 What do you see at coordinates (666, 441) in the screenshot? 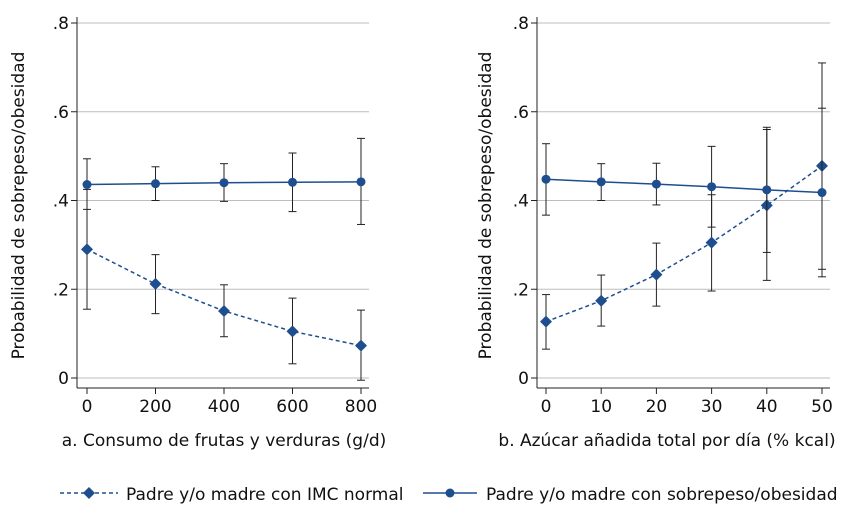
I see `x-axis-label: b. Azúcar añadida total por día (% kcal)` at bounding box center [666, 441].